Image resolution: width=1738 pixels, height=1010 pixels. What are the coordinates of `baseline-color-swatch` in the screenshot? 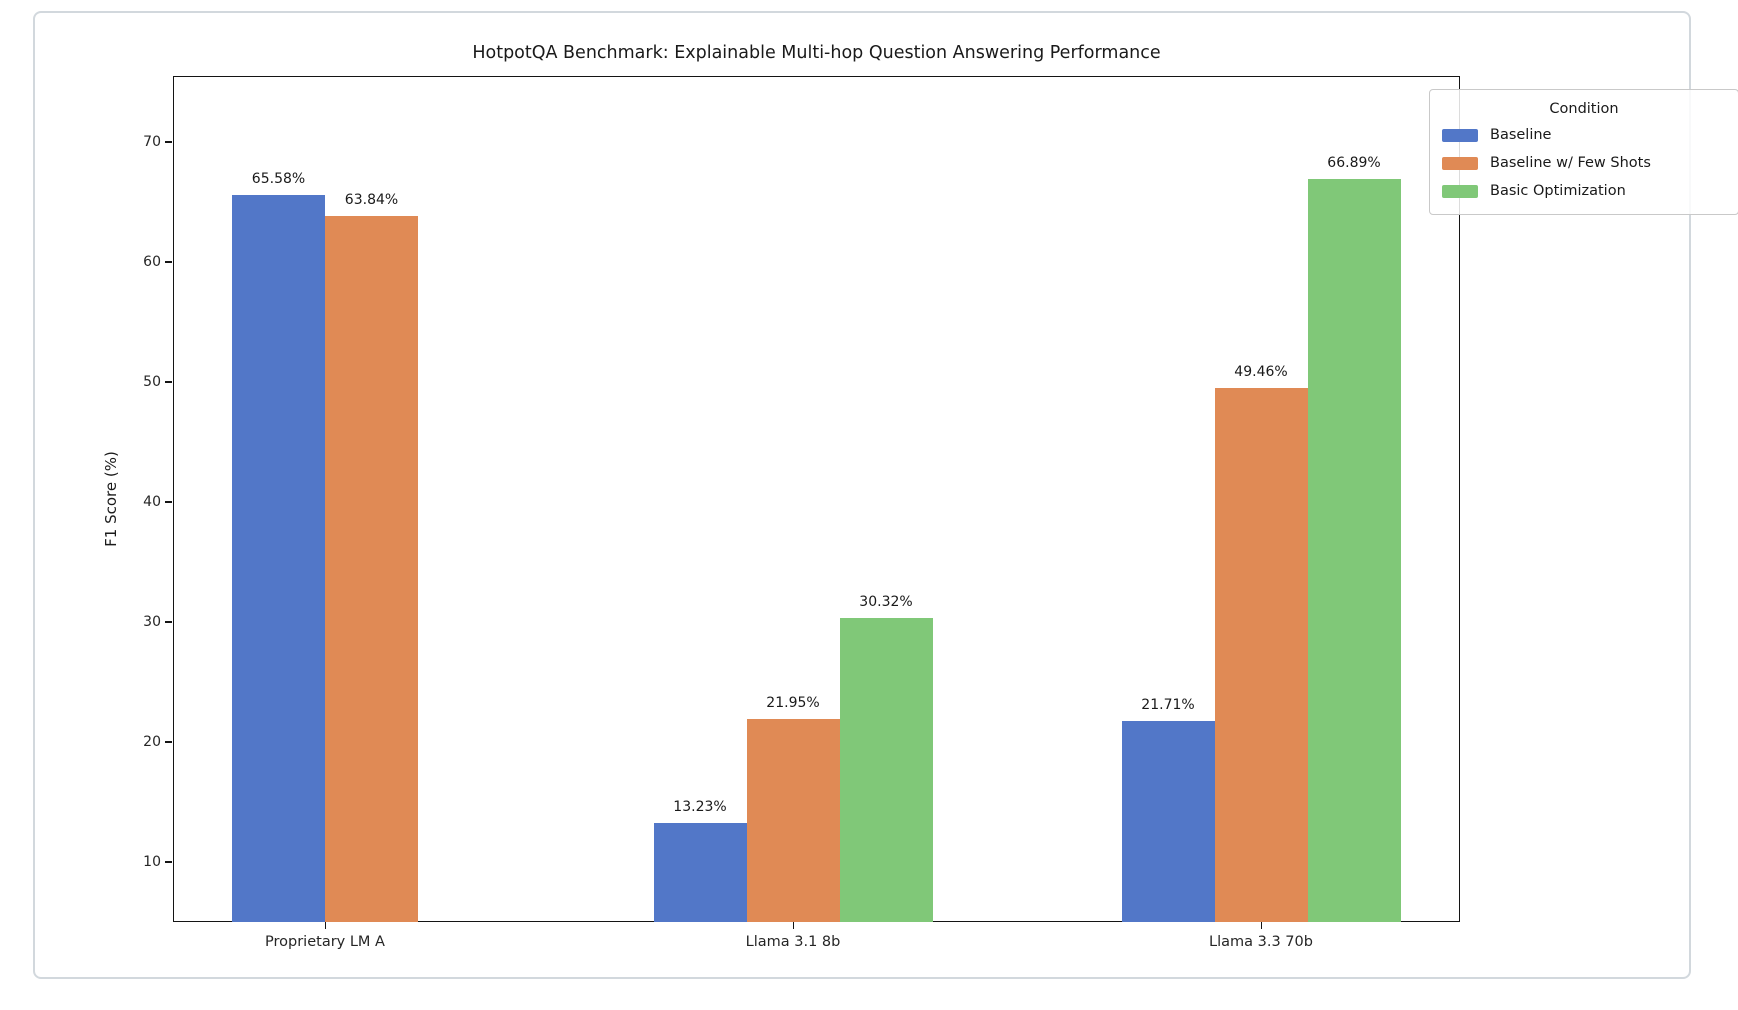 It's located at (1460, 135).